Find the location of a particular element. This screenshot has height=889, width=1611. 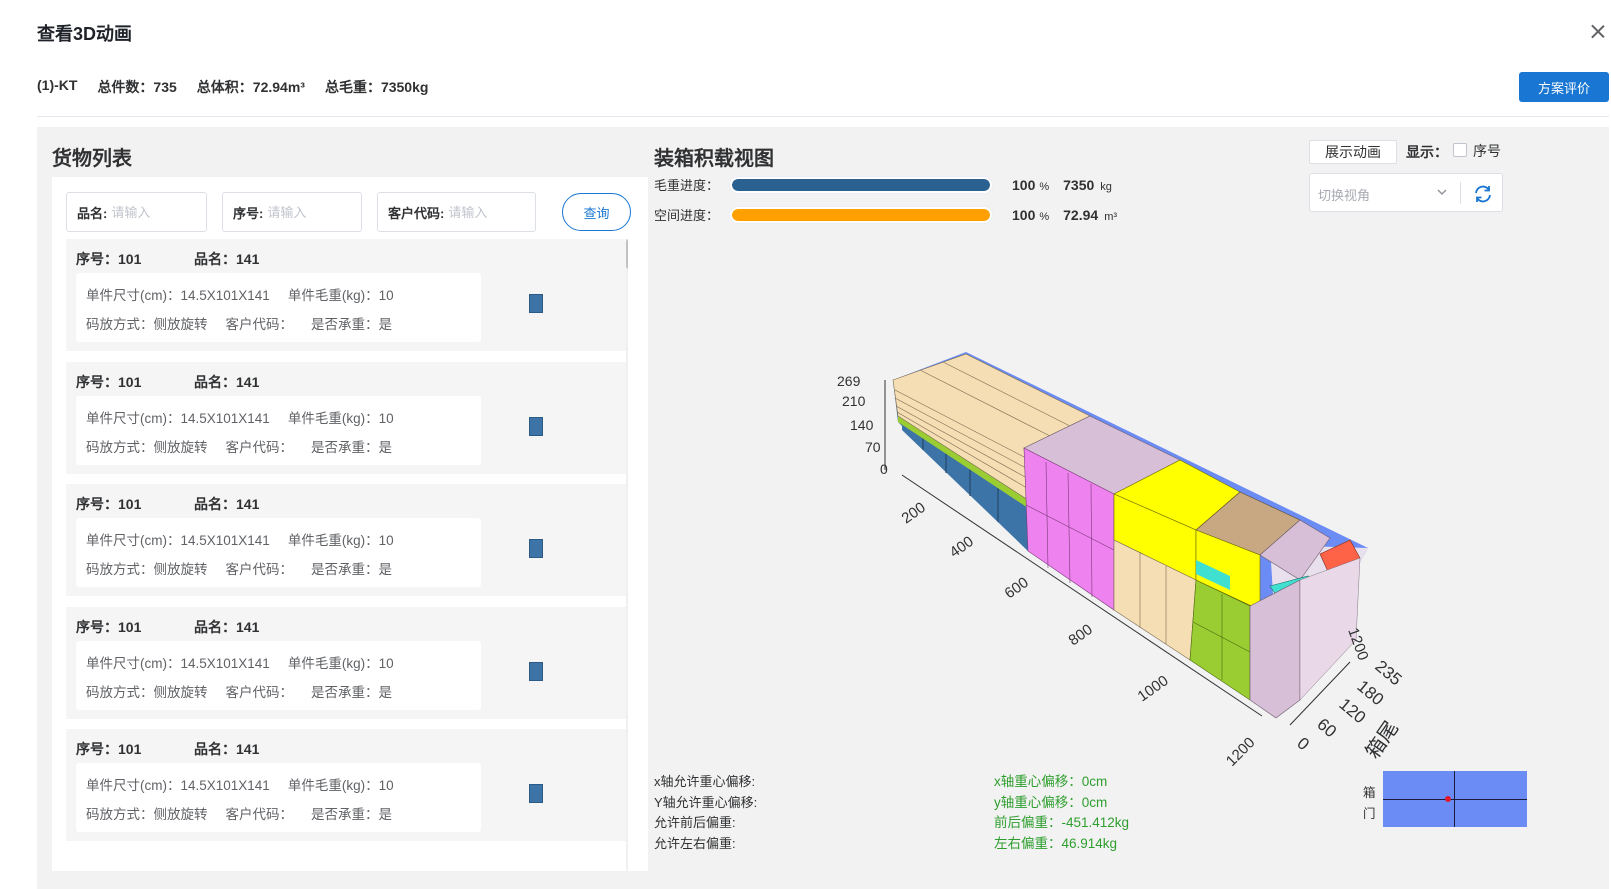

cg-map-v-axis is located at coordinates (1454, 799).